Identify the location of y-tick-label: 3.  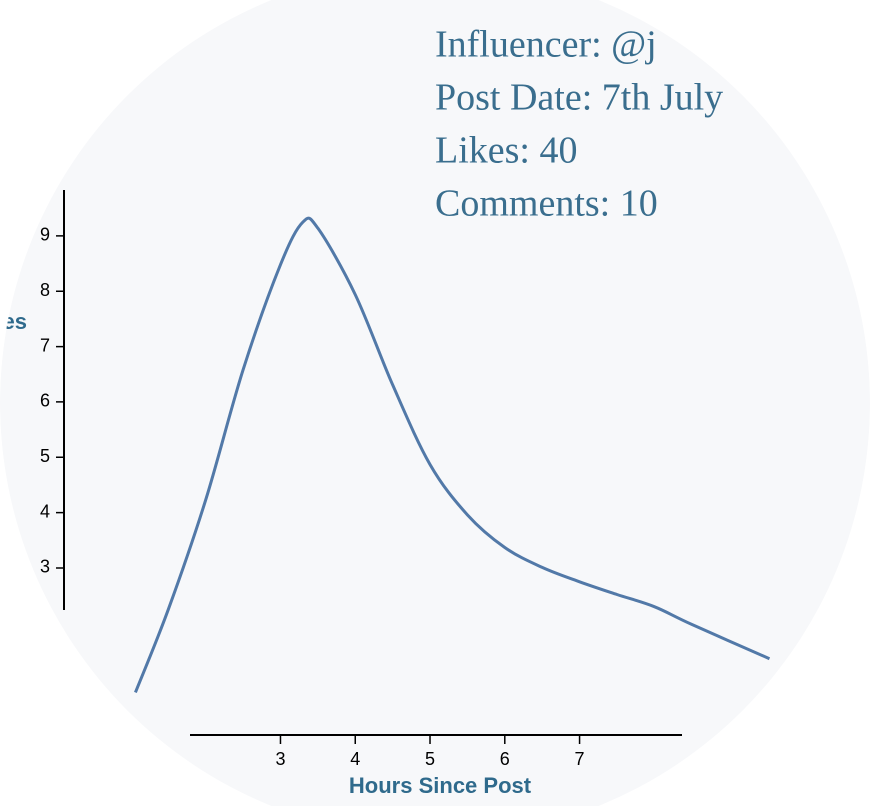
(45, 567).